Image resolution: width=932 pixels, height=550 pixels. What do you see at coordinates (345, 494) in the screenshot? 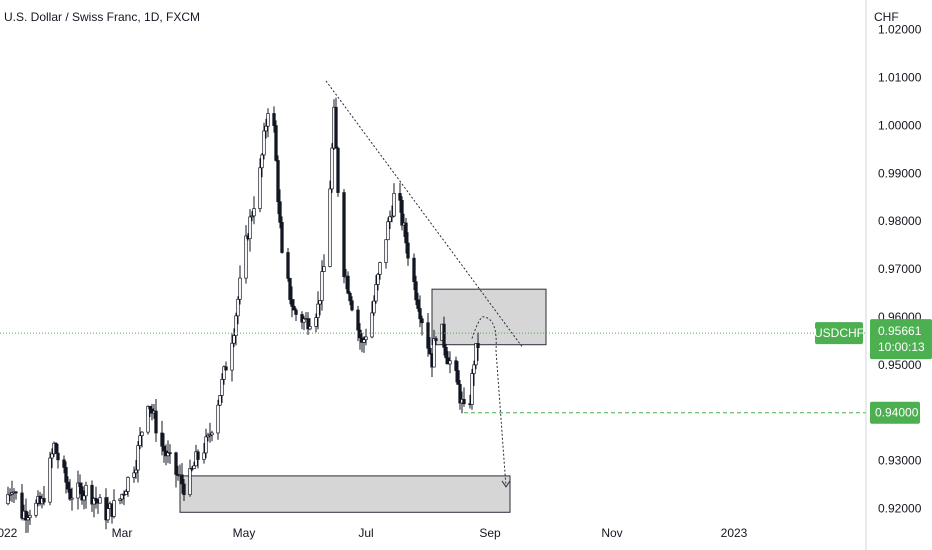
I see `support-zone` at bounding box center [345, 494].